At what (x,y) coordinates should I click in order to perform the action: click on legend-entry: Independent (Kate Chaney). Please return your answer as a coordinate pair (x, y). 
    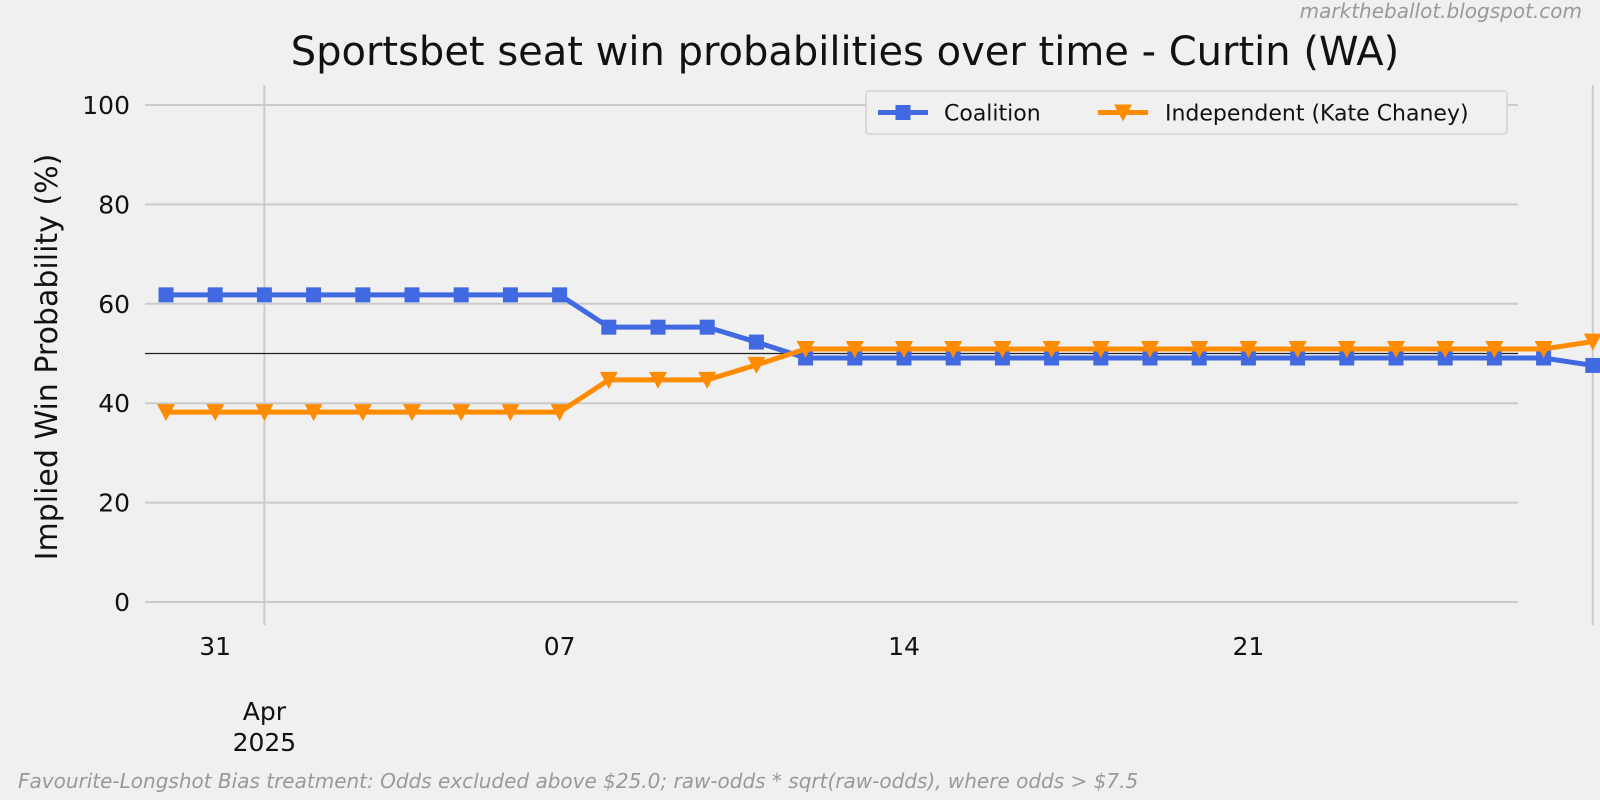
    Looking at the image, I should click on (1283, 114).